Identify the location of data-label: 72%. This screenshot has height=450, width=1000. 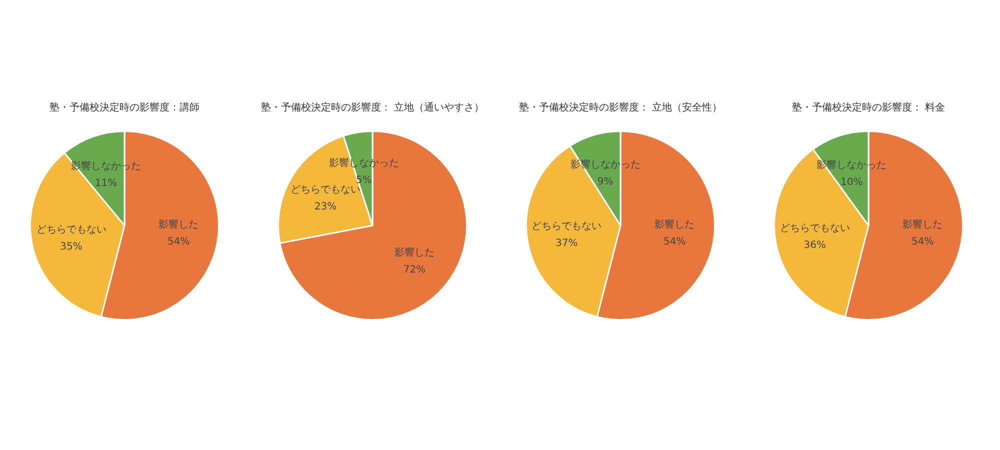
(414, 270).